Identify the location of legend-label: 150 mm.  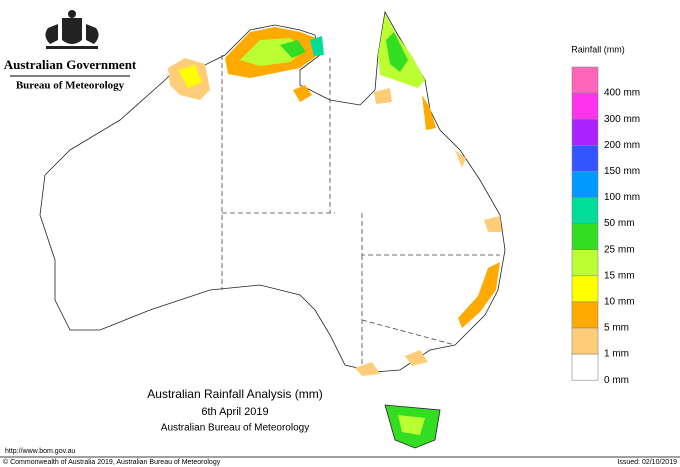
(622, 171).